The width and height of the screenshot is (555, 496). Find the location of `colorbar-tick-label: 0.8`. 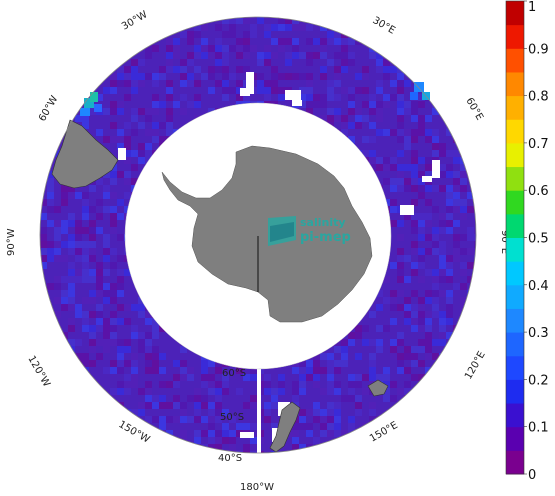

colorbar-tick-label: 0.8 is located at coordinates (538, 97).